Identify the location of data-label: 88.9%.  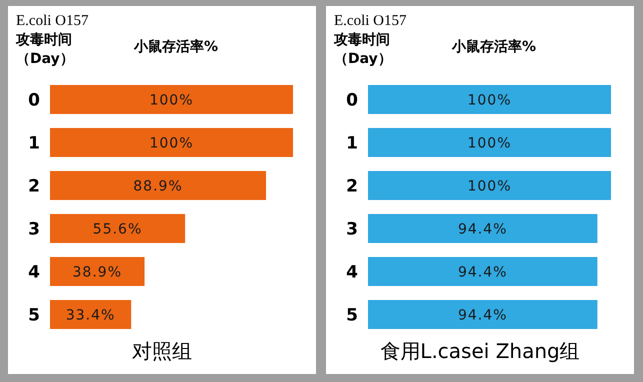
(158, 186).